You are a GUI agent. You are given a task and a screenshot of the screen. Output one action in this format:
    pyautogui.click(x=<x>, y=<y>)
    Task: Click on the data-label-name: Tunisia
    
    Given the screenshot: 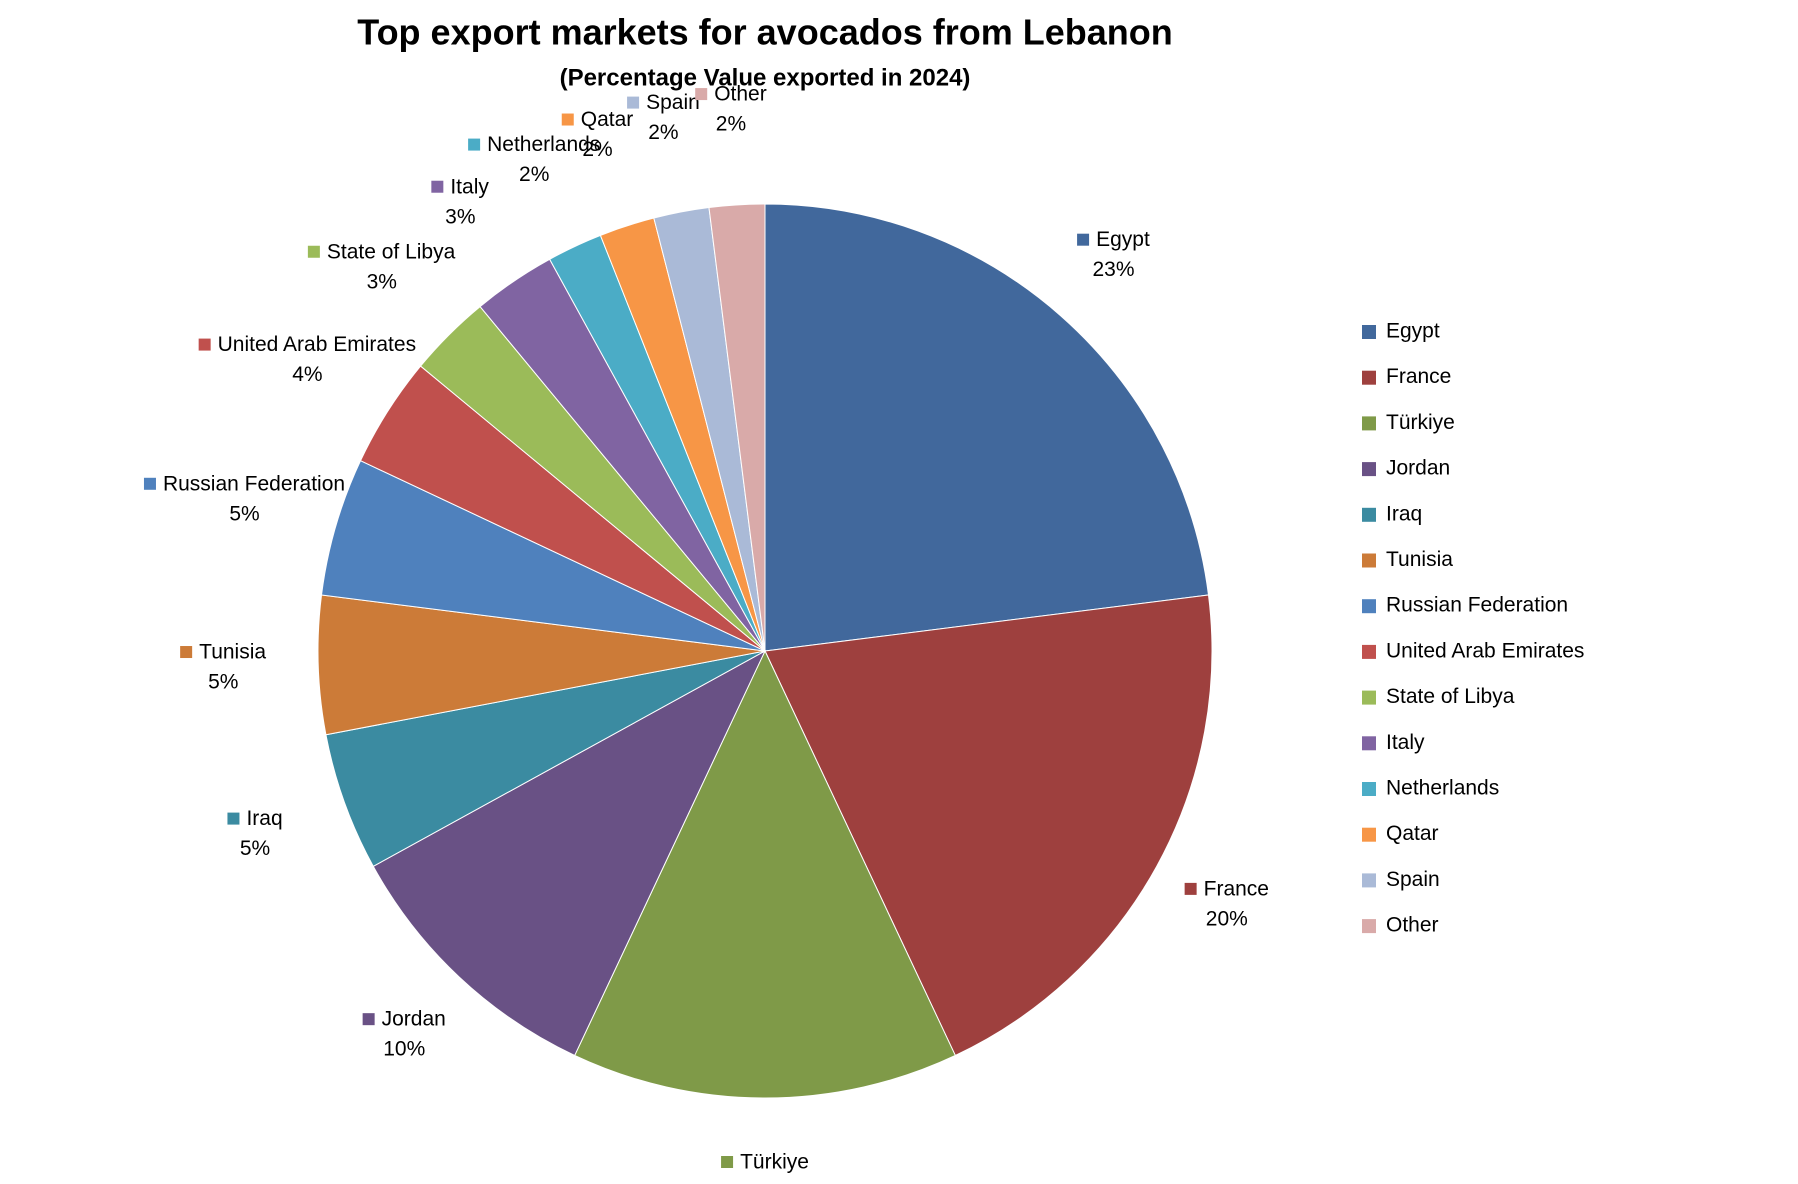 What is the action you would take?
    pyautogui.click(x=232, y=652)
    